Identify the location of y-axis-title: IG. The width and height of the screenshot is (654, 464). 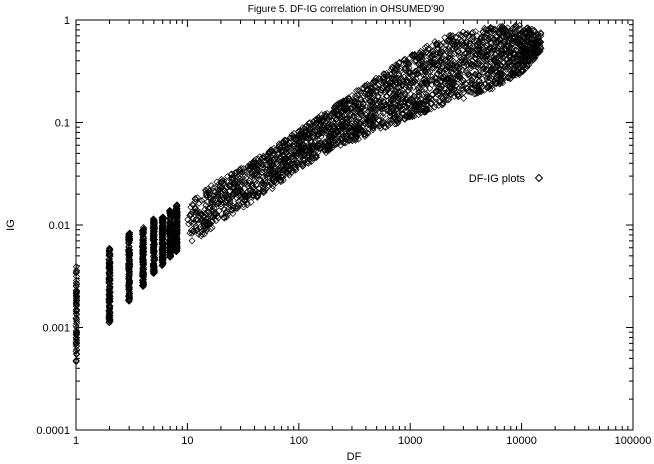
(11, 225).